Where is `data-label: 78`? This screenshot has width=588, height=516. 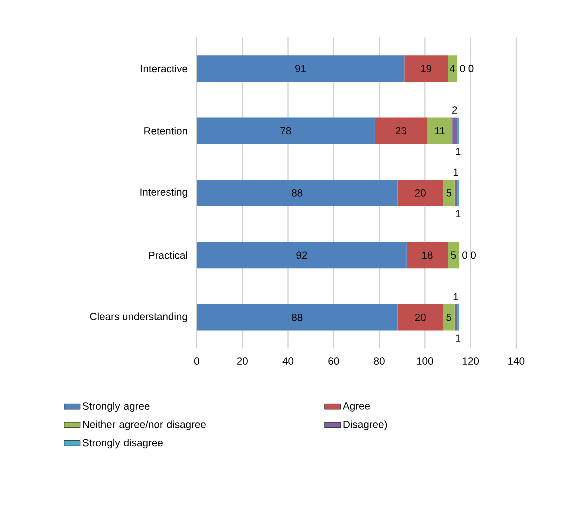 data-label: 78 is located at coordinates (286, 131).